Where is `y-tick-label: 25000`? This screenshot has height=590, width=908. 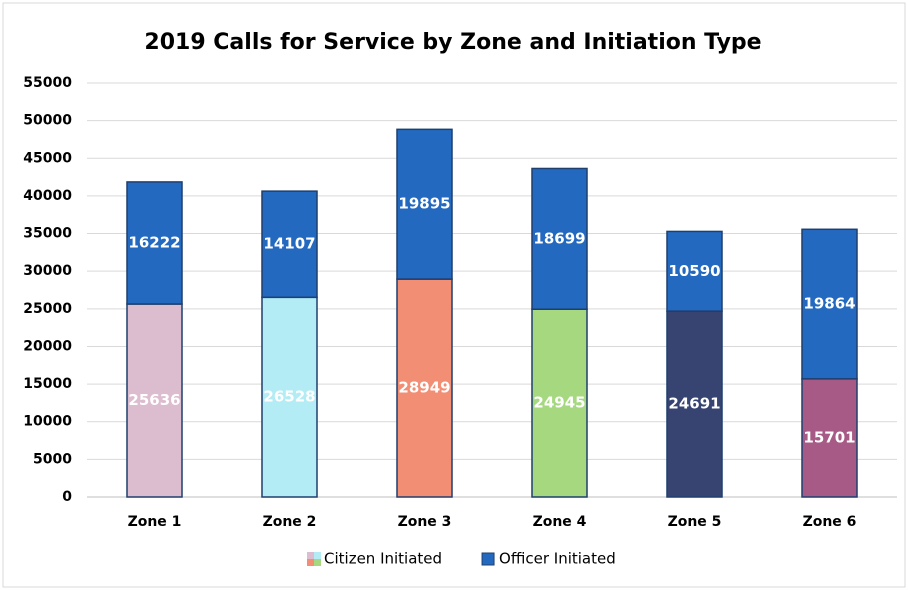 y-tick-label: 25000 is located at coordinates (47, 309).